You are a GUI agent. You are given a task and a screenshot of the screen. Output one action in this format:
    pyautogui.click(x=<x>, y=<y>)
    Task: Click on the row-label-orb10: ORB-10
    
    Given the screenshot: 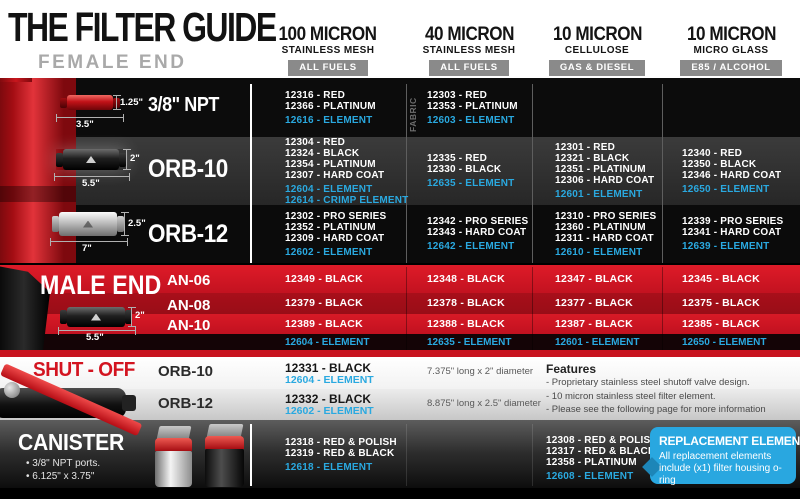 What is the action you would take?
    pyautogui.click(x=188, y=169)
    